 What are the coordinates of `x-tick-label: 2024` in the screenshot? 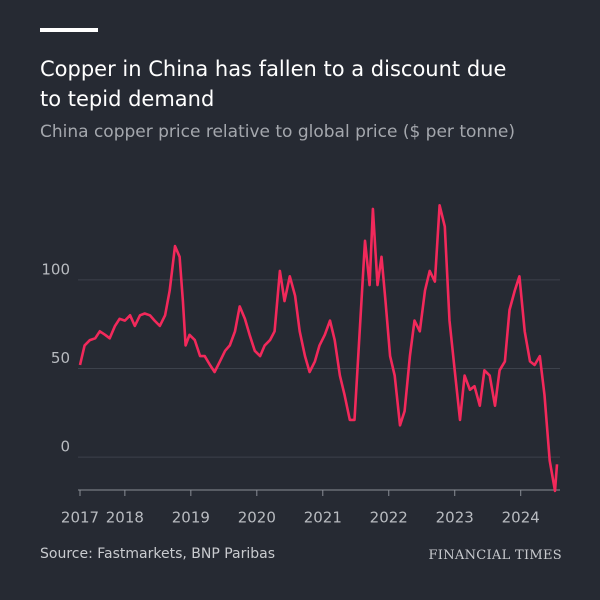 It's located at (521, 518).